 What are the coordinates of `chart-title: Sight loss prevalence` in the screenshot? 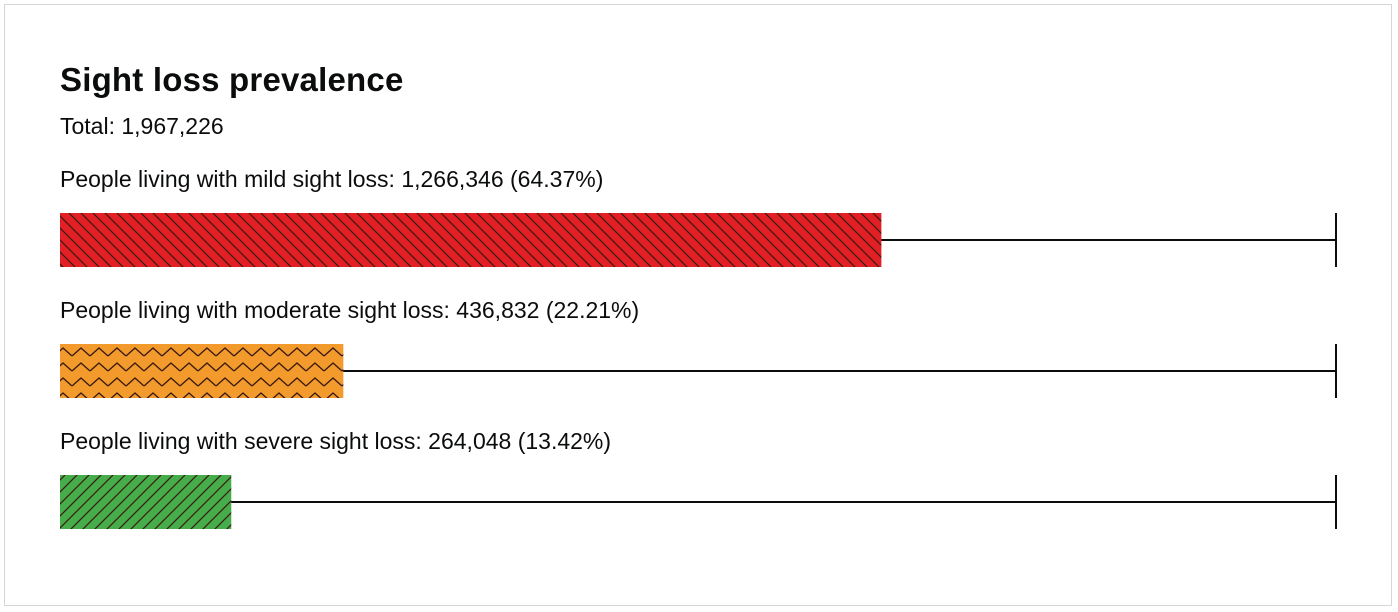 It's located at (232, 79).